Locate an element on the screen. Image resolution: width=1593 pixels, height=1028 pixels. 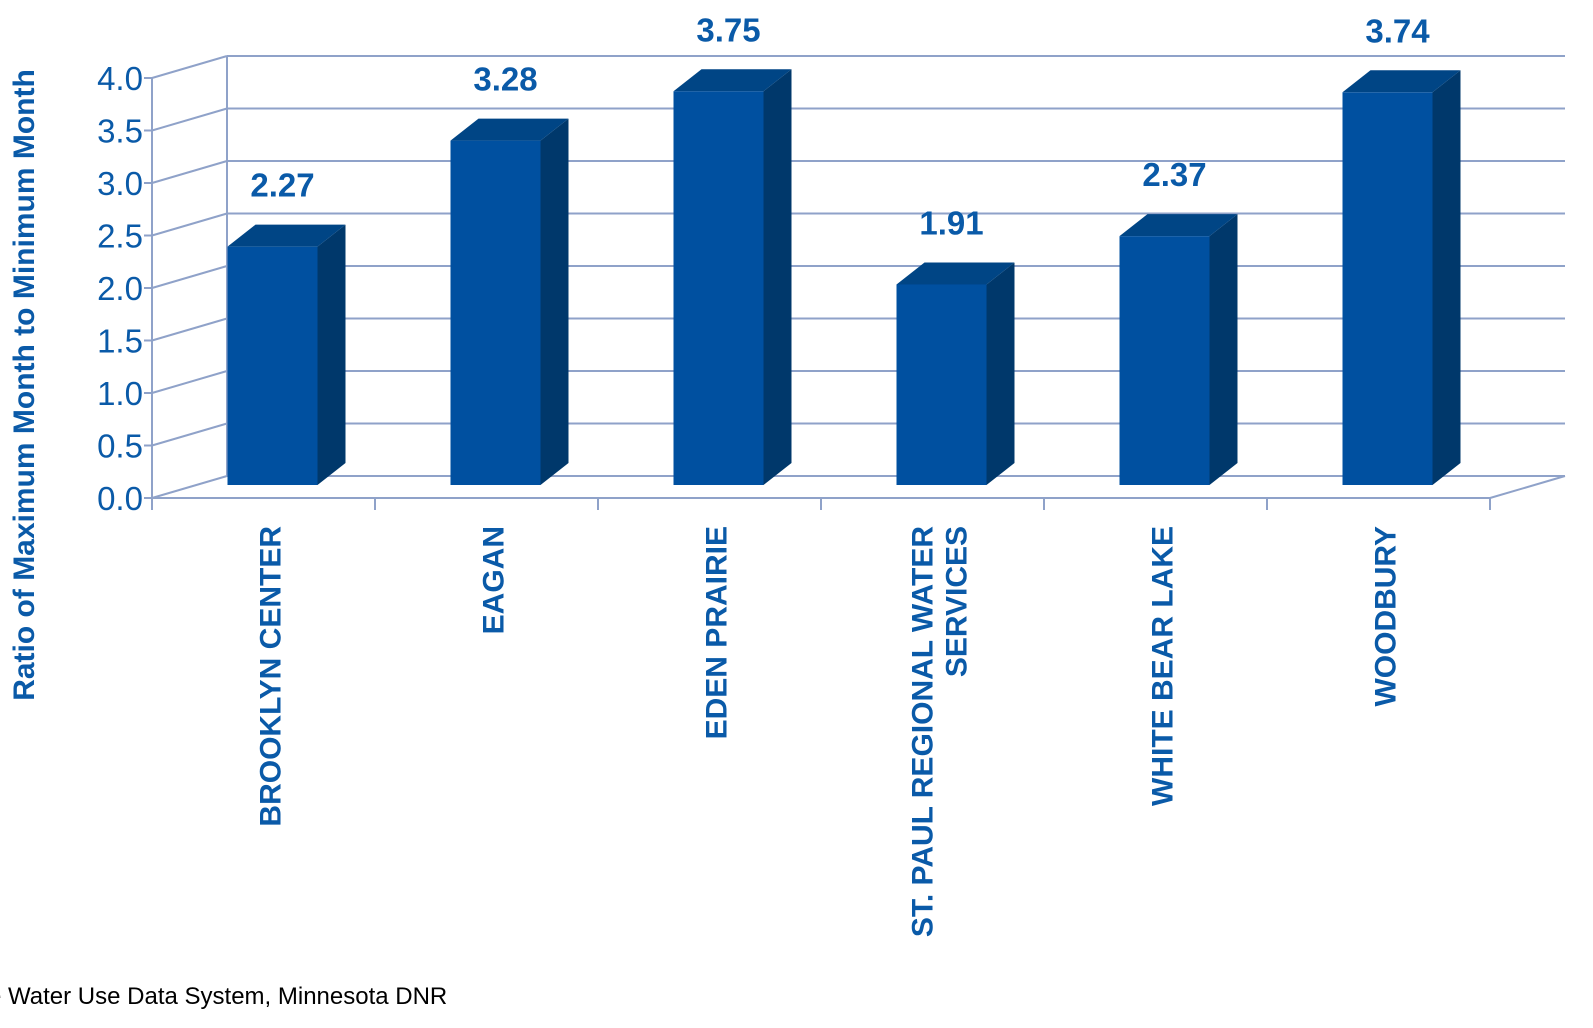
y-tick-label: 0.5 is located at coordinates (120, 446).